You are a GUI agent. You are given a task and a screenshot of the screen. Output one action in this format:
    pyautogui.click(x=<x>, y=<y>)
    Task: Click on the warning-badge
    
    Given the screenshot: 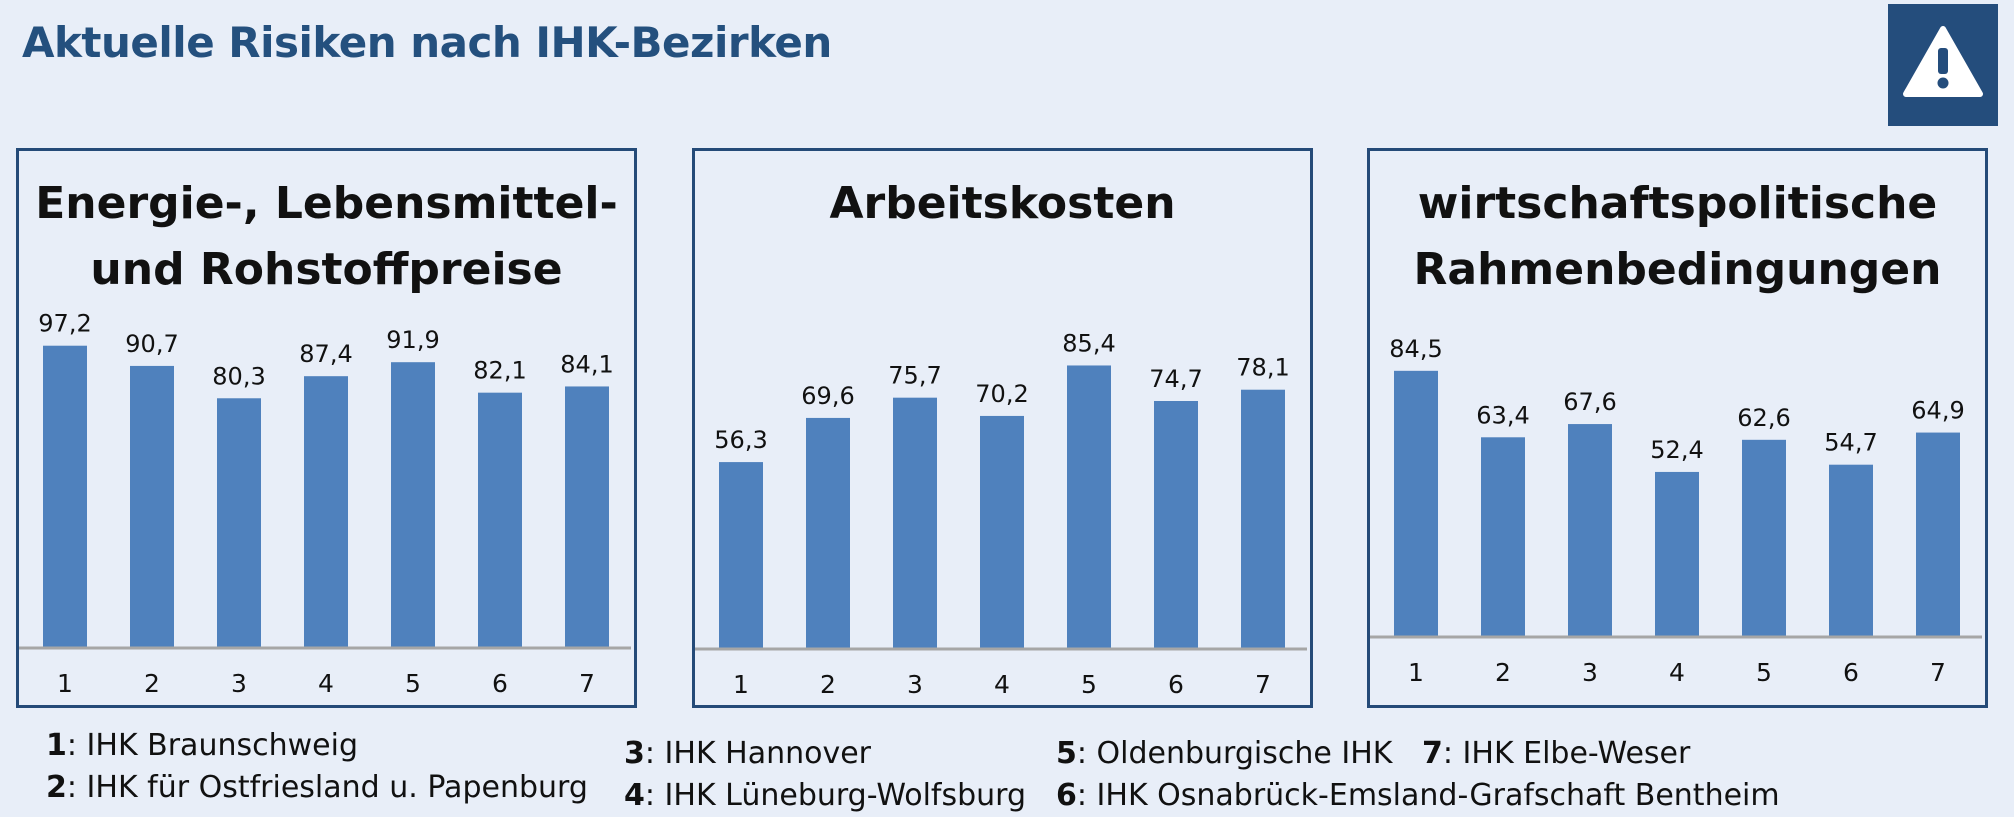 What is the action you would take?
    pyautogui.click(x=1943, y=65)
    